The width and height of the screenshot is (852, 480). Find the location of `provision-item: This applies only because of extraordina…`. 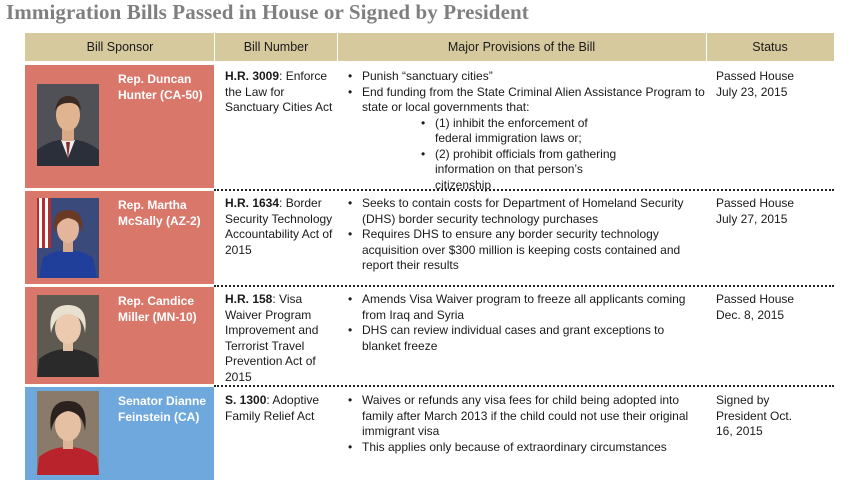

provision-item: This applies only because of extraordina… is located at coordinates (517, 448).